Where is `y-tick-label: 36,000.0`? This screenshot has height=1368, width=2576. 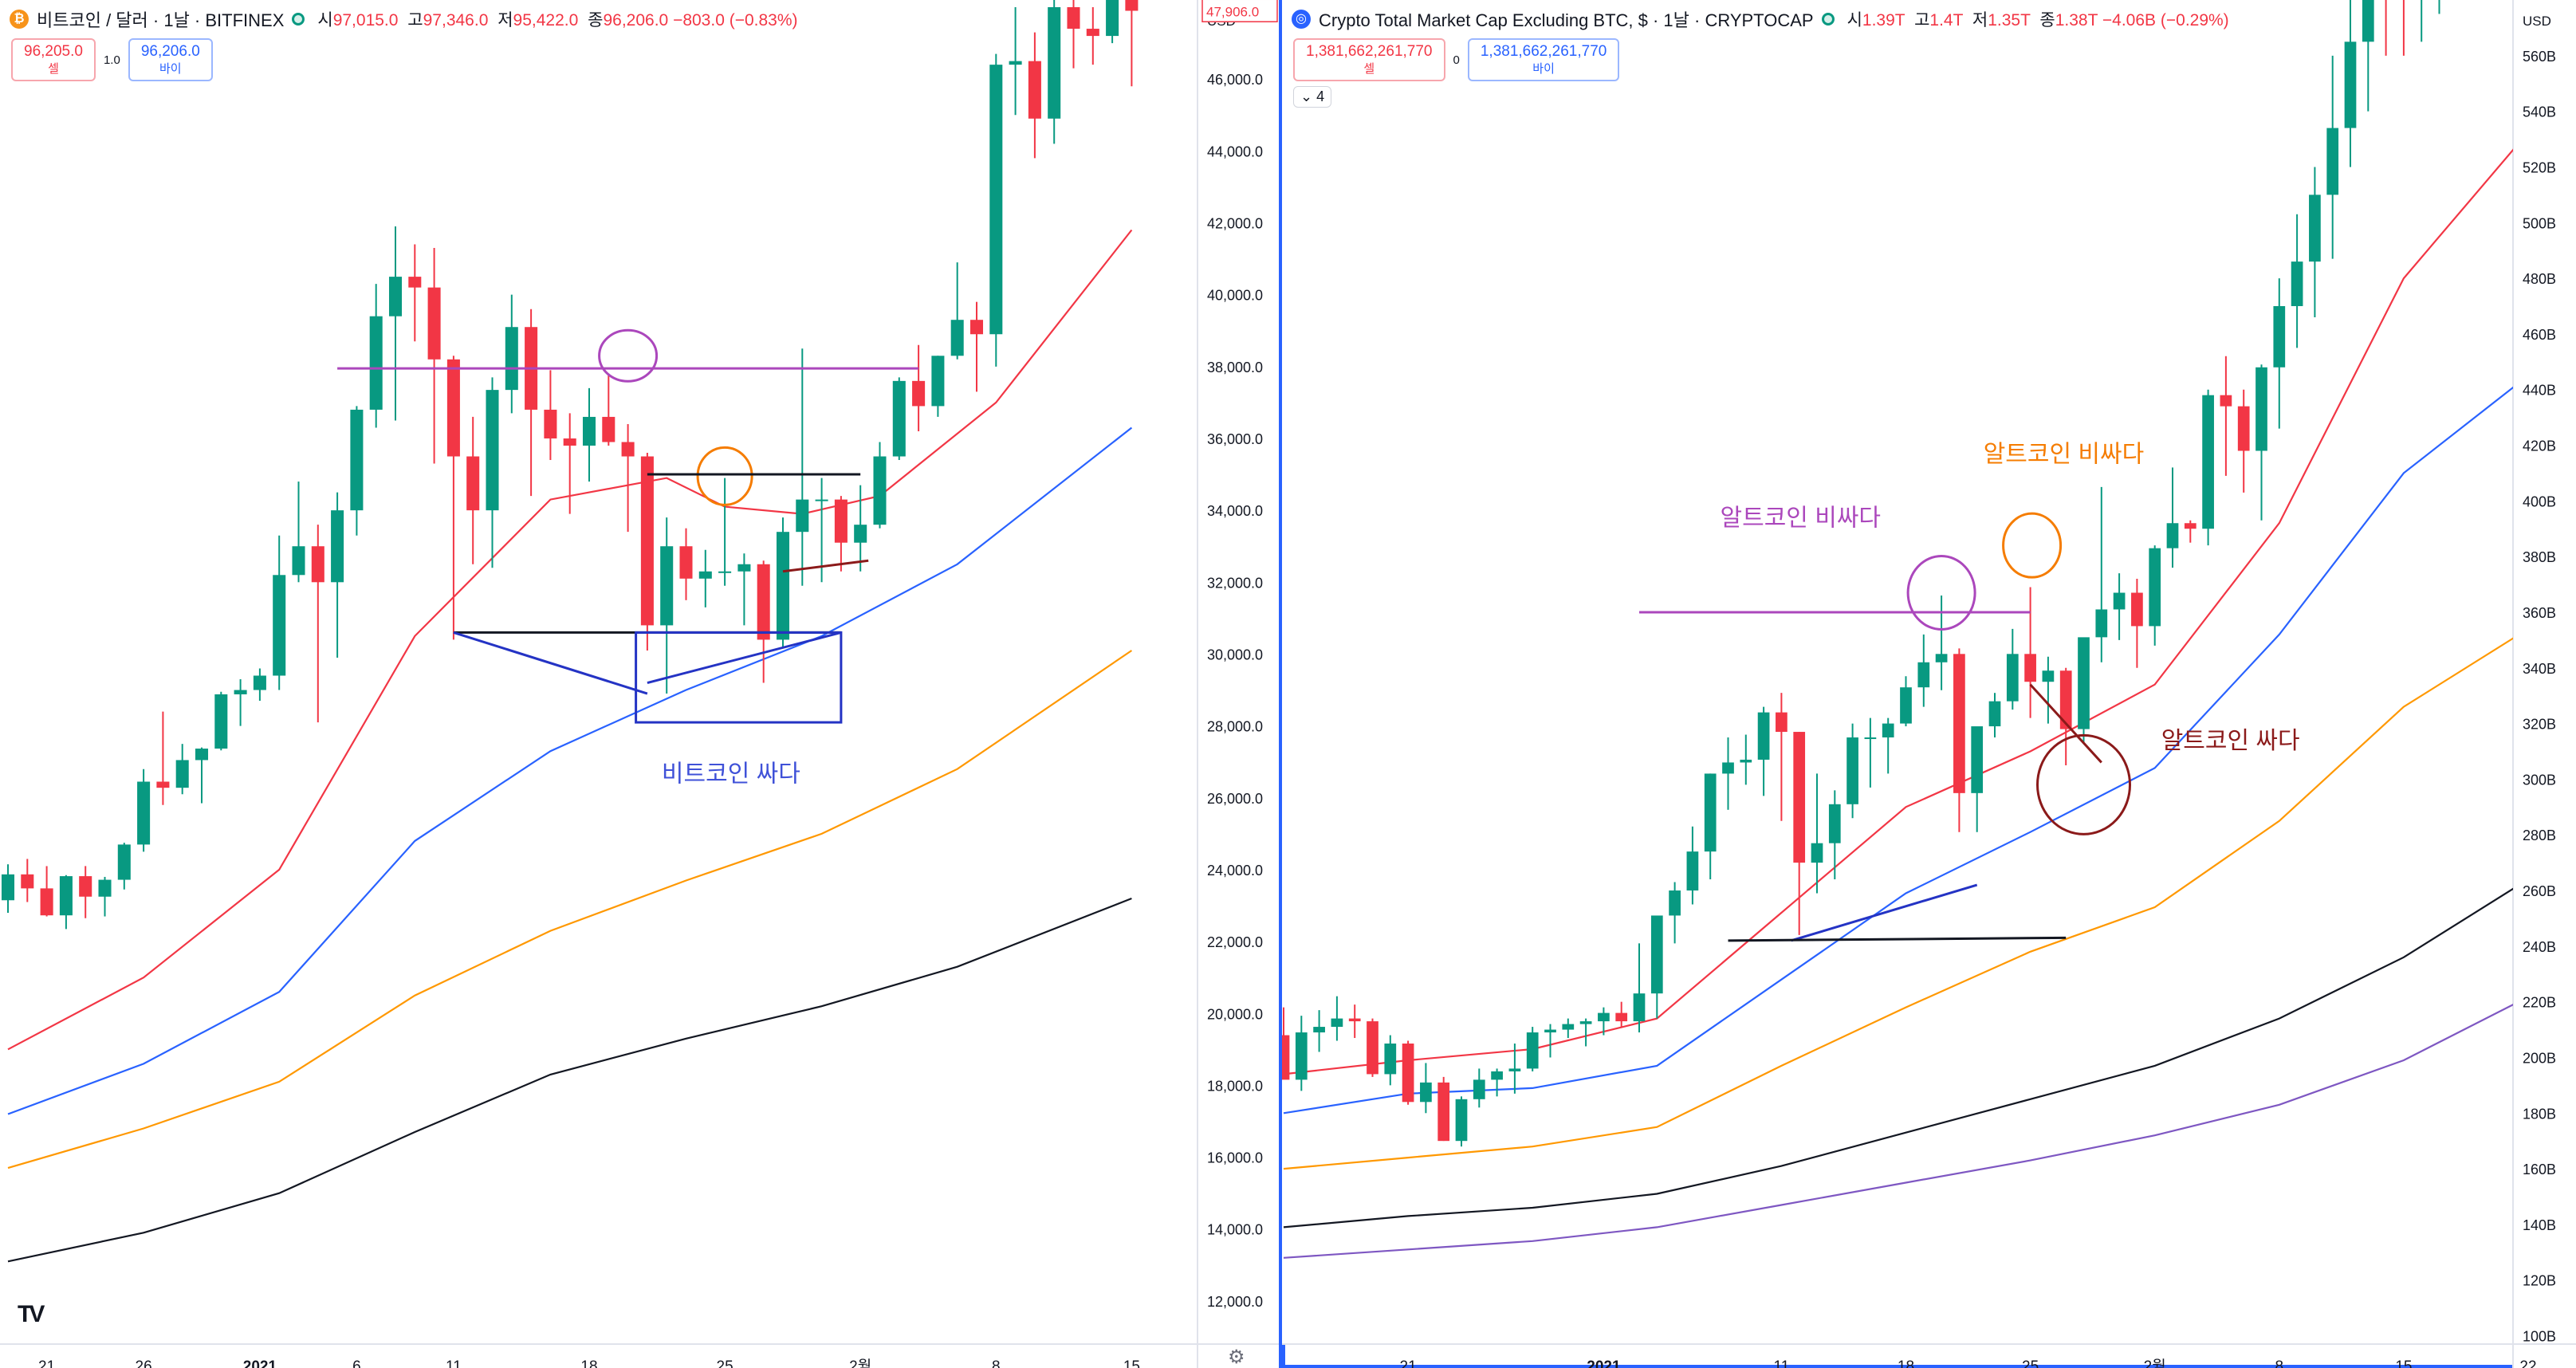 y-tick-label: 36,000.0 is located at coordinates (1235, 439).